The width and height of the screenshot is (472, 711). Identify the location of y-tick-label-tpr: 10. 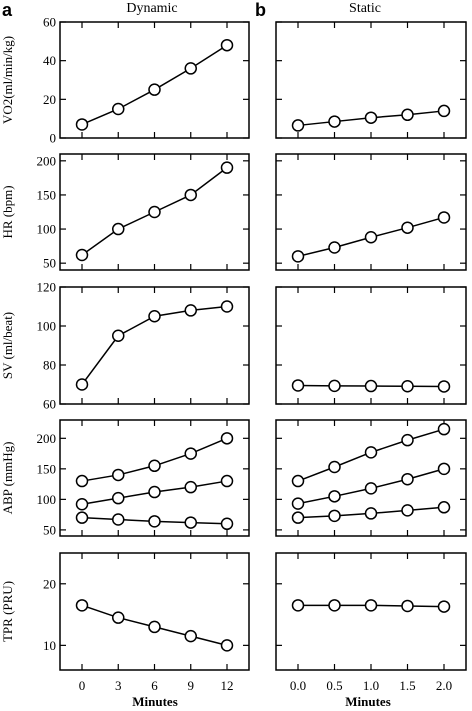
(49, 645).